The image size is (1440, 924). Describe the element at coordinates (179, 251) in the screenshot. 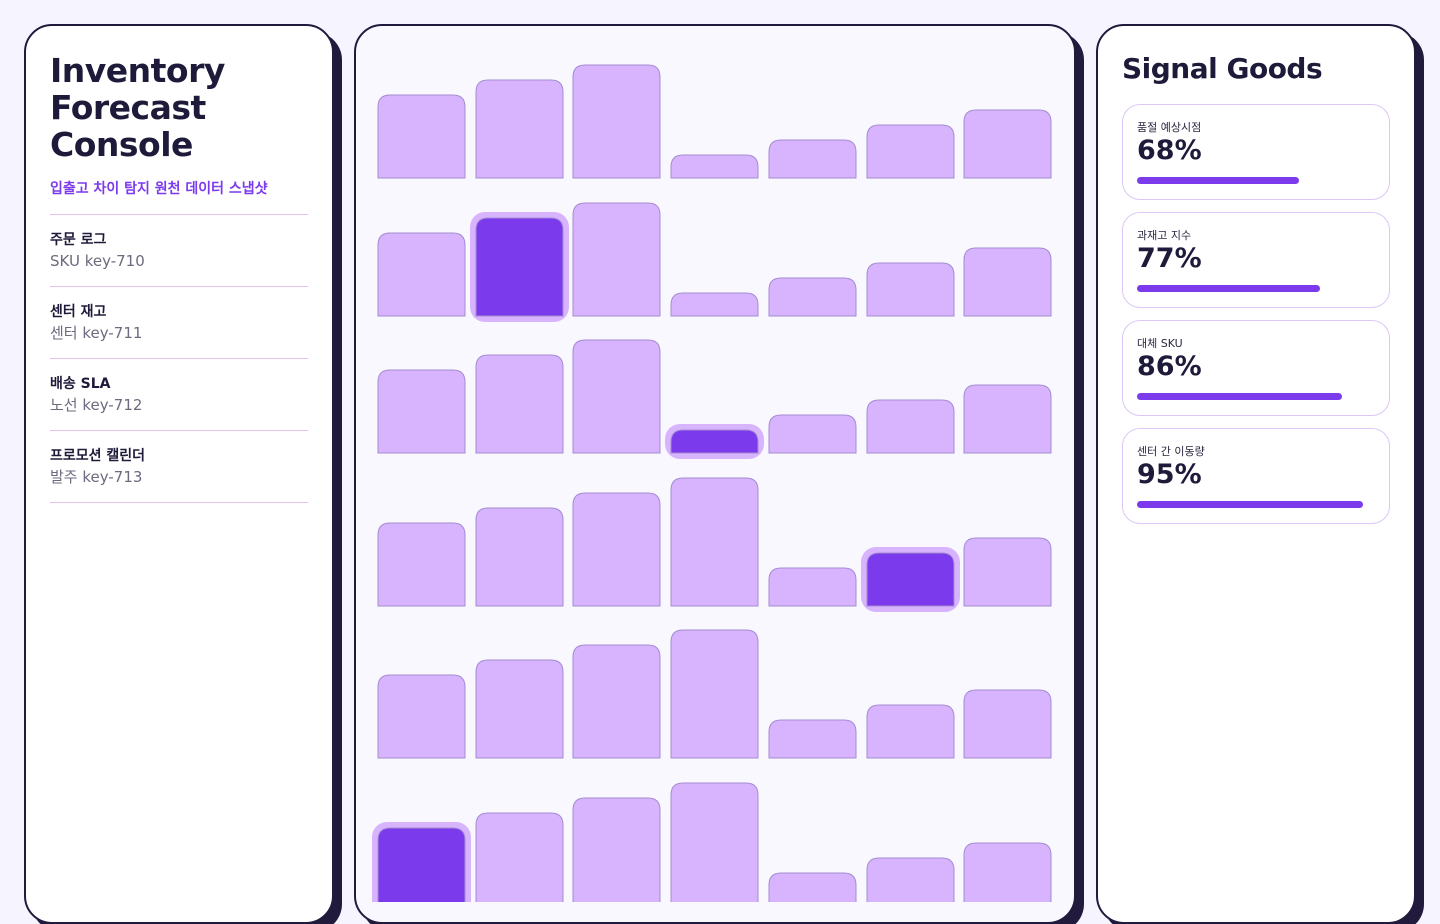

I see `source-item-orders: 주문 로그 SKU key-710` at that location.